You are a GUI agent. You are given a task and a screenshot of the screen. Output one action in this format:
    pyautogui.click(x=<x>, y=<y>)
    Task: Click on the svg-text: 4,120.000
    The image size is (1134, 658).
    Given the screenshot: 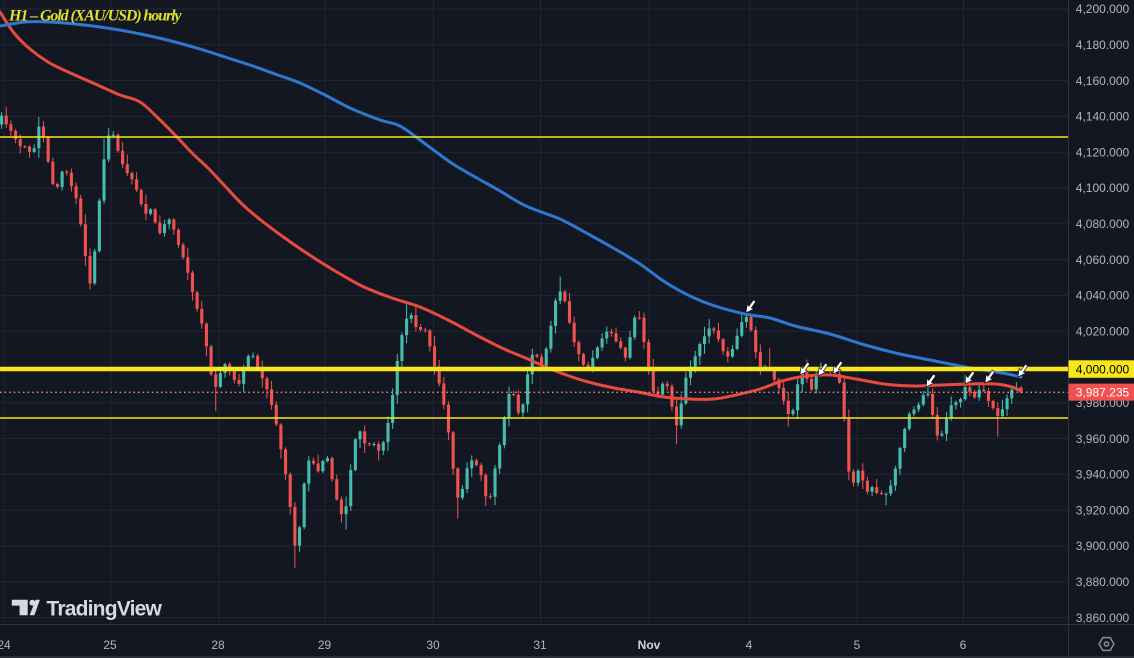 What is the action you would take?
    pyautogui.click(x=1103, y=152)
    